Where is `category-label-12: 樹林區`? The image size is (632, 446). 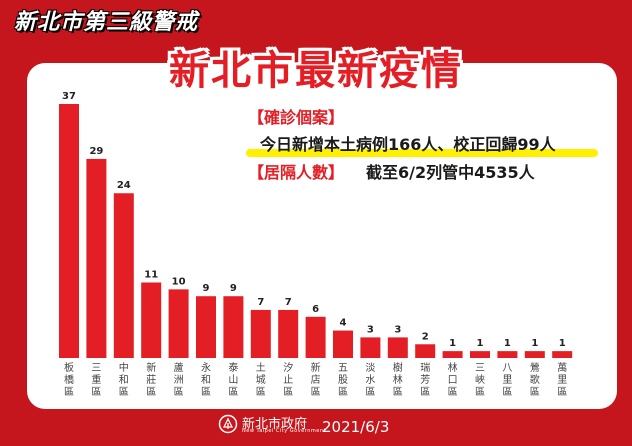 category-label-12: 樹林區 is located at coordinates (398, 379).